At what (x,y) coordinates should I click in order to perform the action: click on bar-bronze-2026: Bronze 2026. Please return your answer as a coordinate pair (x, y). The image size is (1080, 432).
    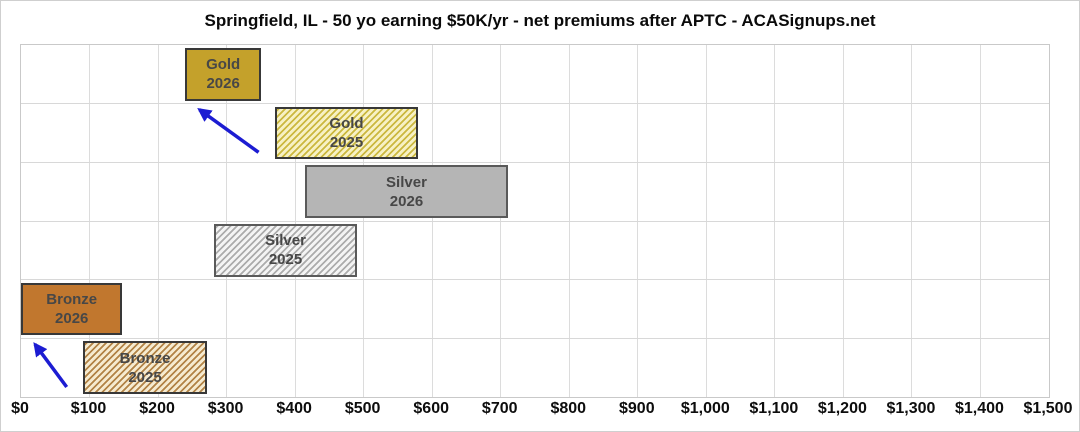
    Looking at the image, I should click on (72, 309).